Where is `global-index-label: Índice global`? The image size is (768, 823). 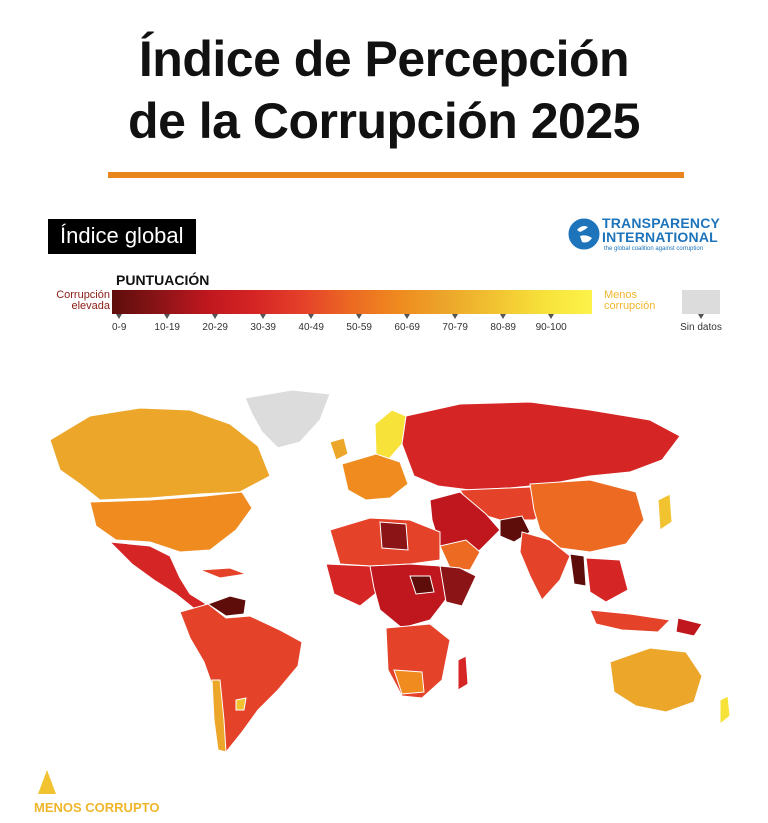 global-index-label: Índice global is located at coordinates (122, 236).